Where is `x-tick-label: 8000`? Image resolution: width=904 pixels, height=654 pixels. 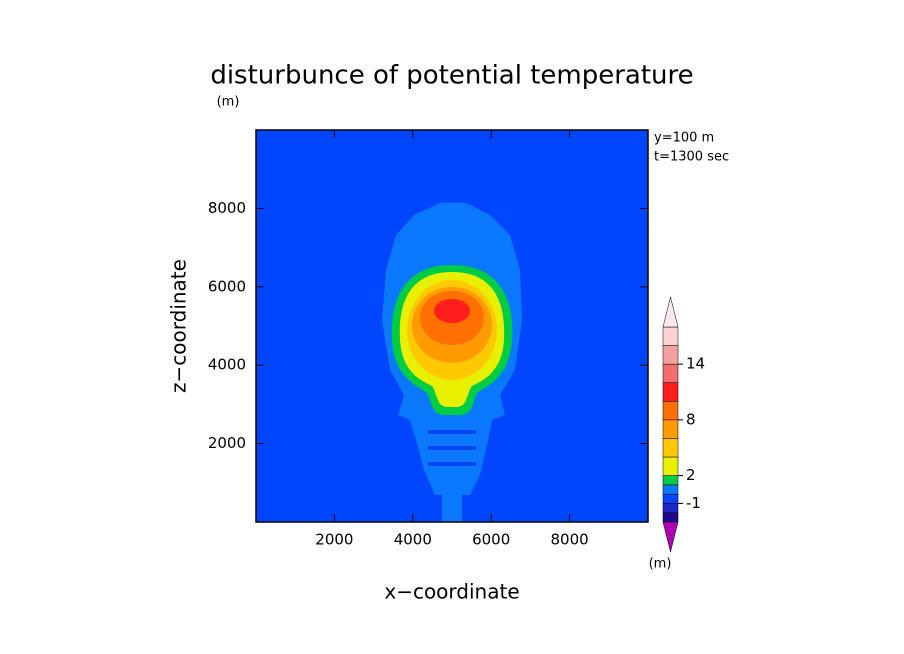 x-tick-label: 8000 is located at coordinates (570, 540).